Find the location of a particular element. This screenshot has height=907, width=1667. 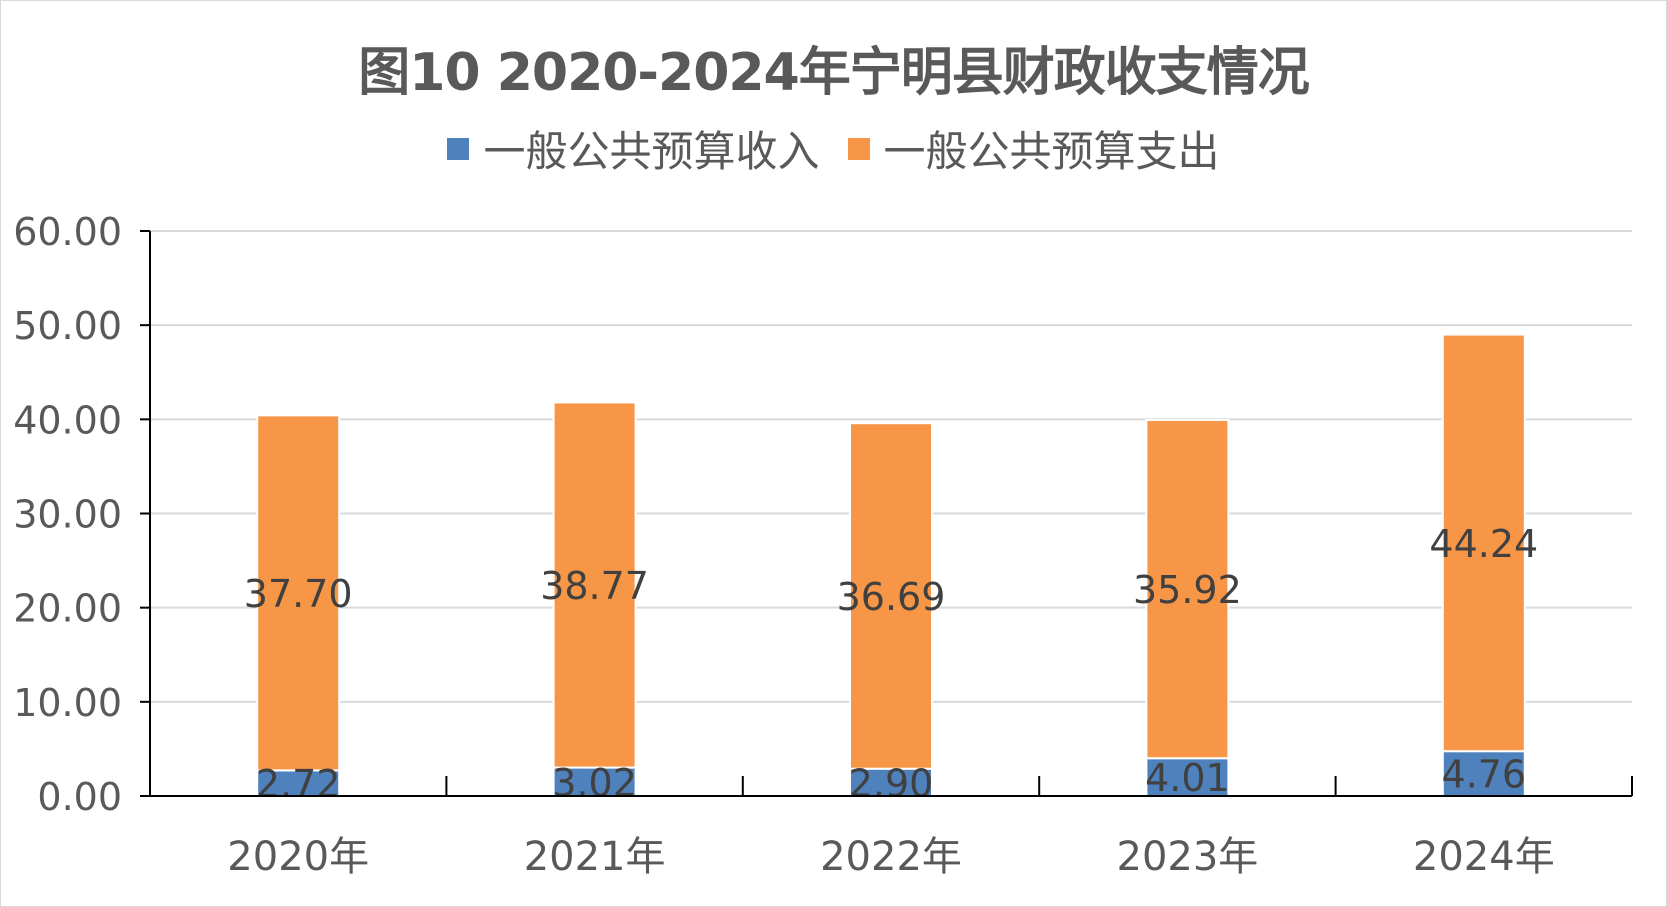

data-label-expenditure: 36.69 is located at coordinates (891, 597).